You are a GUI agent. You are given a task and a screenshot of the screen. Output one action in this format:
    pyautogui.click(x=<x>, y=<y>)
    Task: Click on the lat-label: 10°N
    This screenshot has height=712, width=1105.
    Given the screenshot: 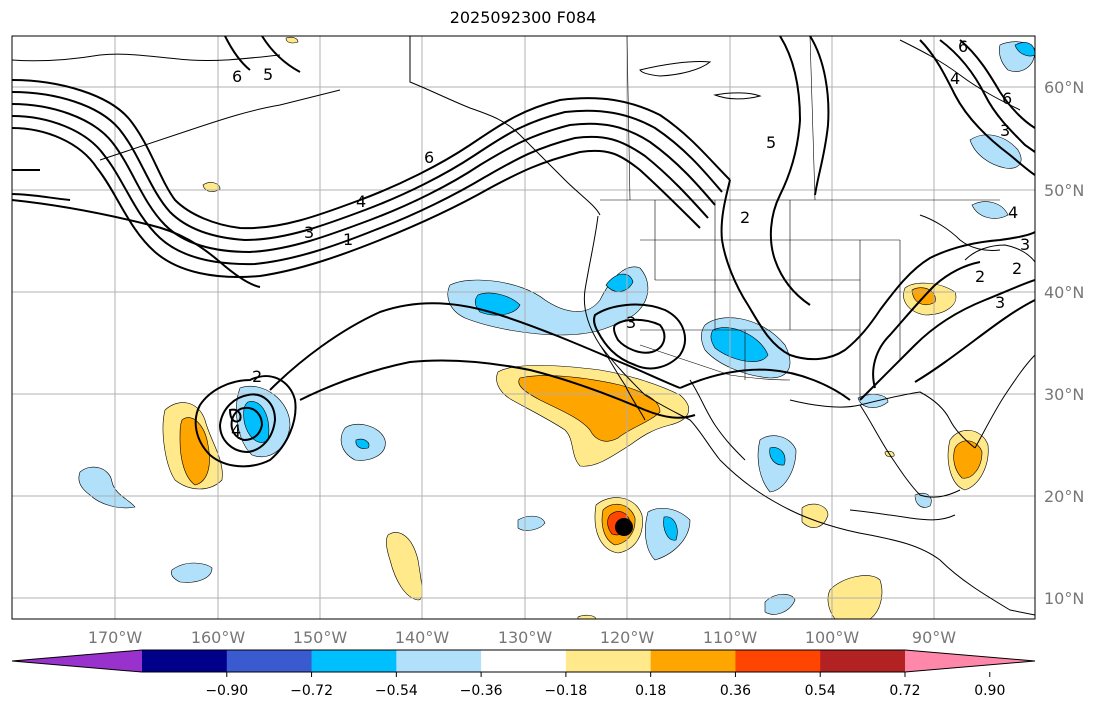 What is the action you would take?
    pyautogui.click(x=1064, y=598)
    